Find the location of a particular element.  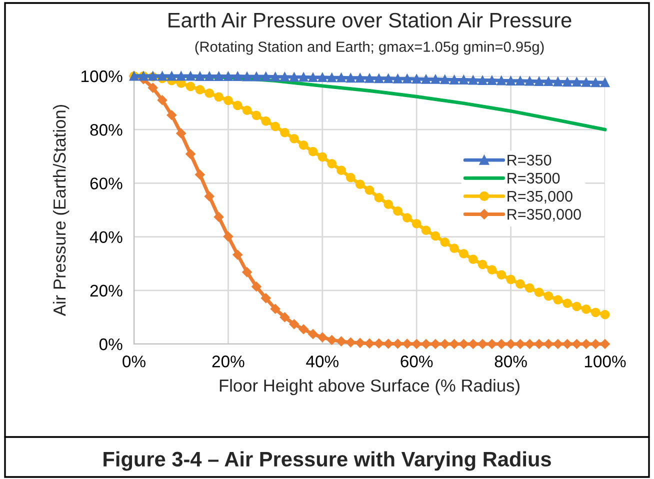

legend-label: R=350 is located at coordinates (530, 160).